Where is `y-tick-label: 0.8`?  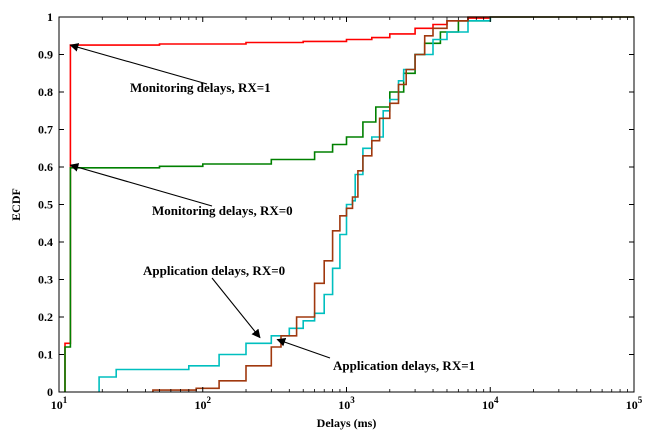
y-tick-label: 0.8 is located at coordinates (45, 92).